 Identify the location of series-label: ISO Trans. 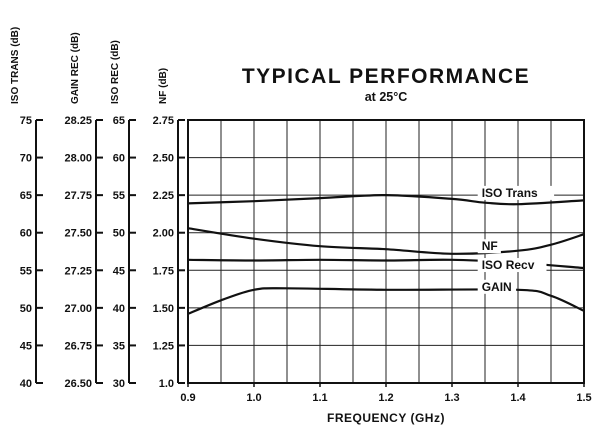
(510, 193).